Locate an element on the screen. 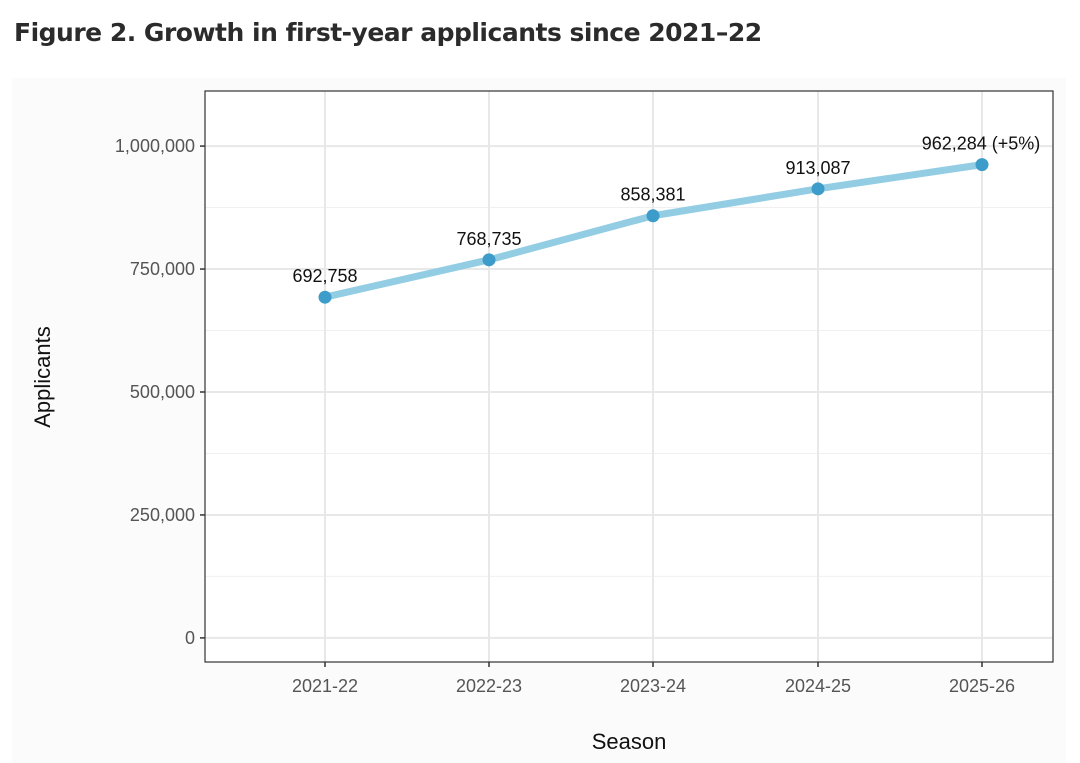 The width and height of the screenshot is (1080, 763). x-axis: 2021-22 2022-23 2023-24 2024-25 2025-26 is located at coordinates (653, 679).